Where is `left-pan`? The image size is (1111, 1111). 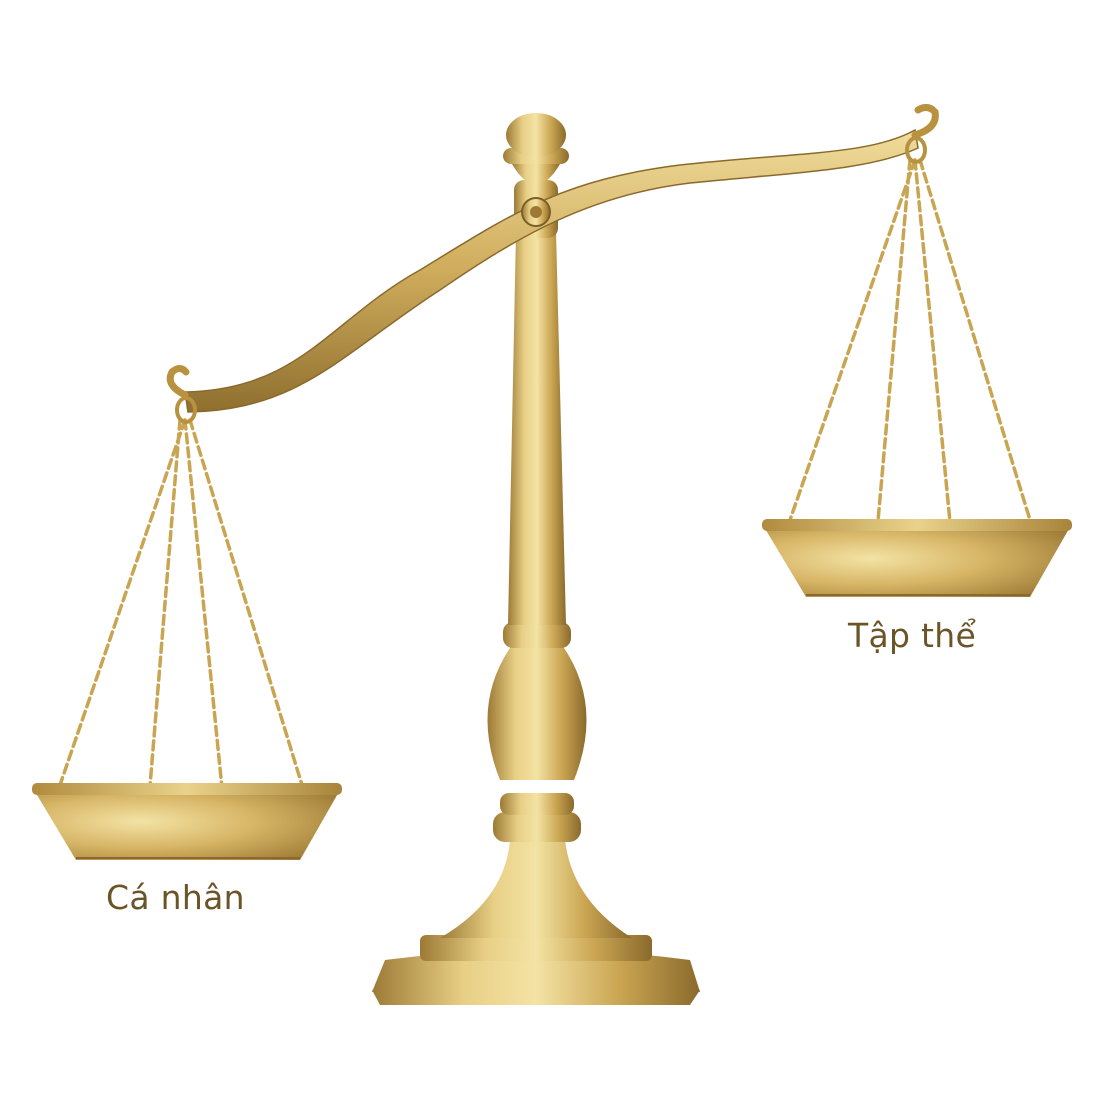 left-pan is located at coordinates (187, 821).